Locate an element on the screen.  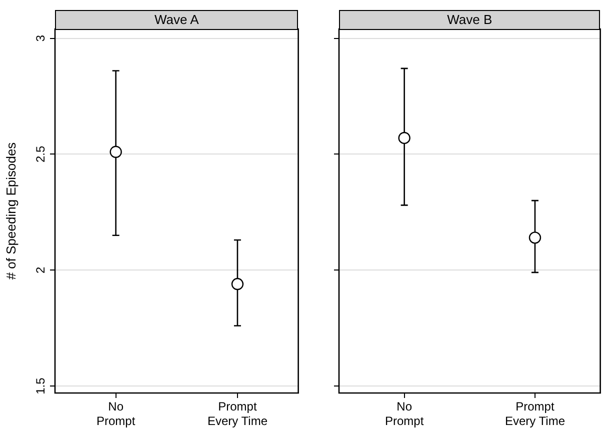
y-tick-label: 2 is located at coordinates (40, 270).